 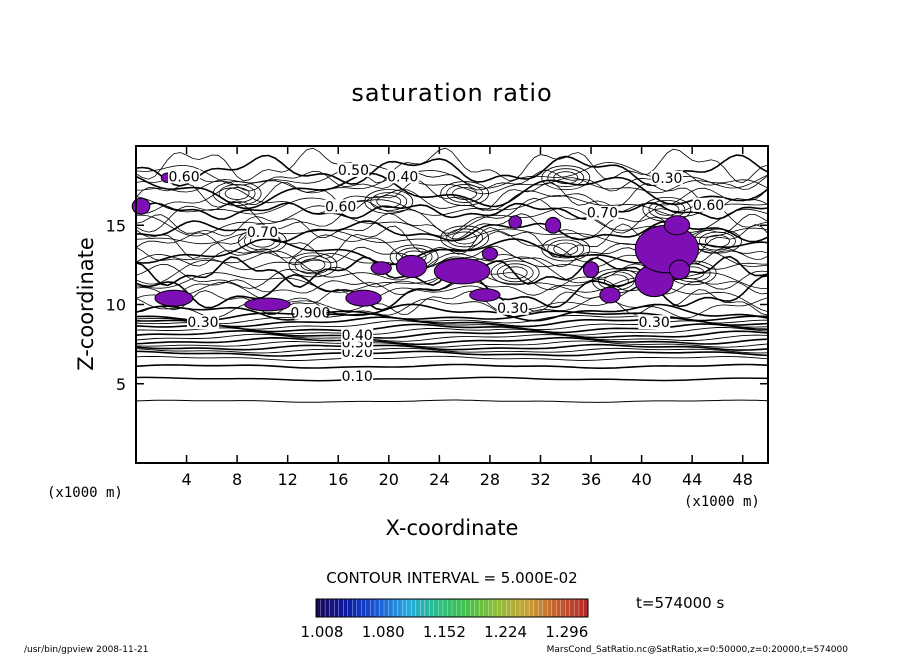 What do you see at coordinates (262, 233) in the screenshot?
I see `contour-label: 0.70` at bounding box center [262, 233].